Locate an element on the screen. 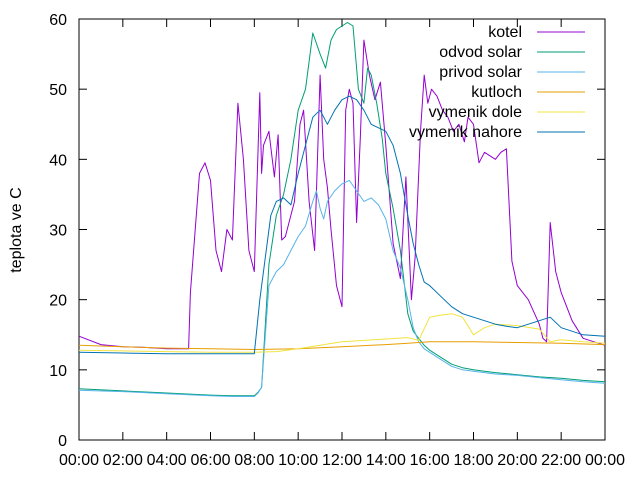  legend-label-vymenik-dole: vymenik dole is located at coordinates (475, 112).